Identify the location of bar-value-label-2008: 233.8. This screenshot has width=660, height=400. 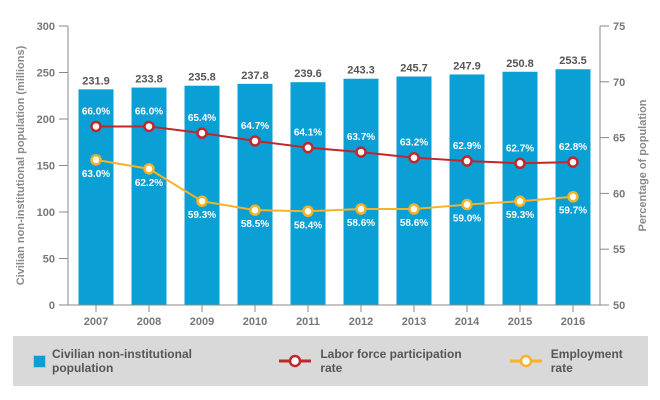
(149, 80).